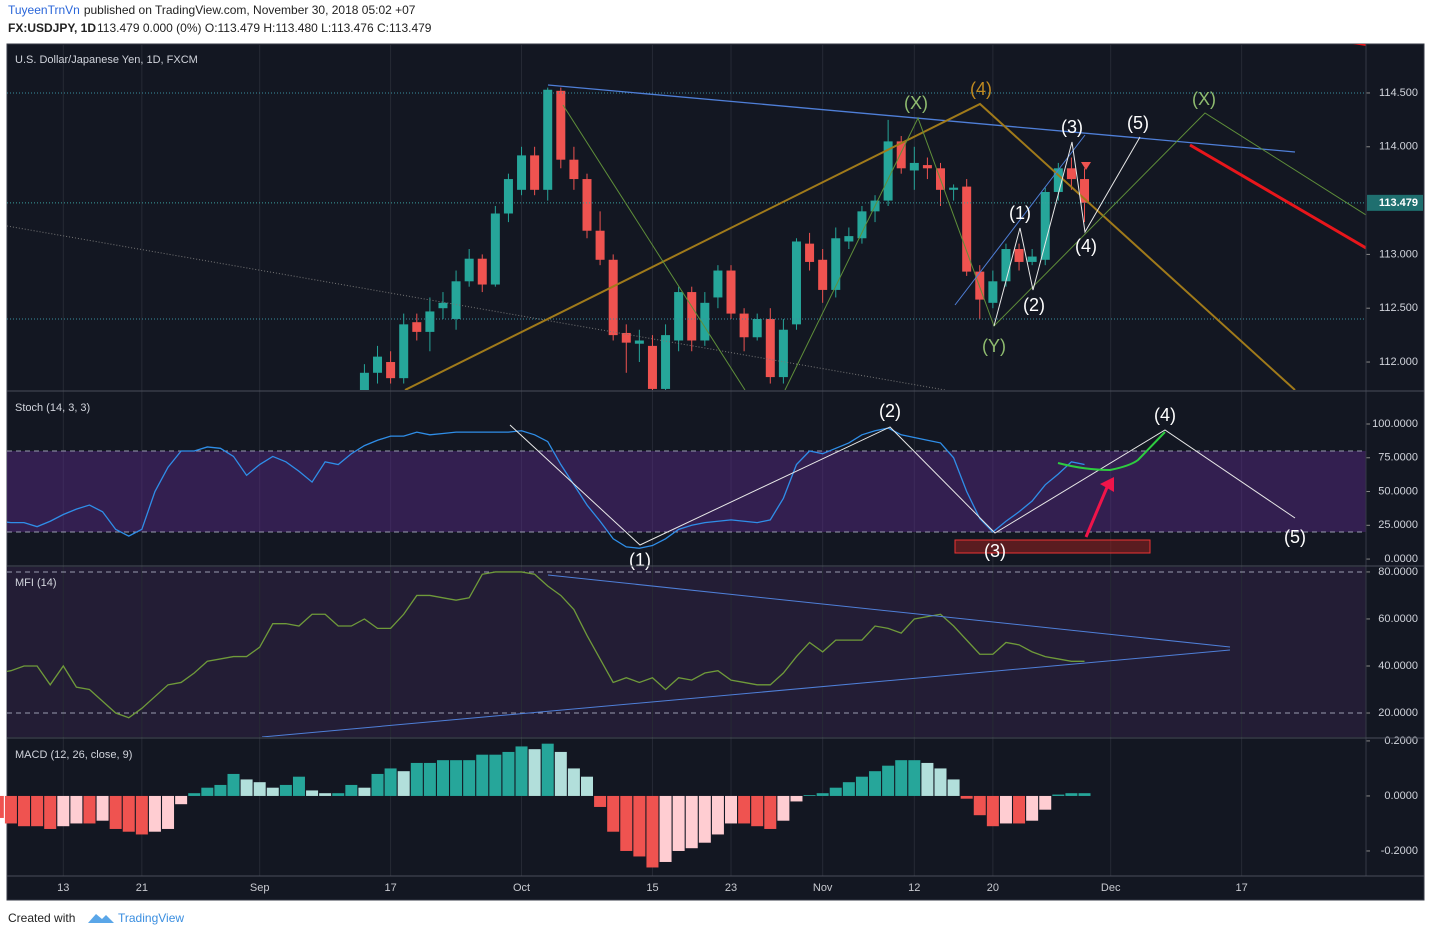  Describe the element at coordinates (993, 888) in the screenshot. I see `x-tick-label: 20` at that location.